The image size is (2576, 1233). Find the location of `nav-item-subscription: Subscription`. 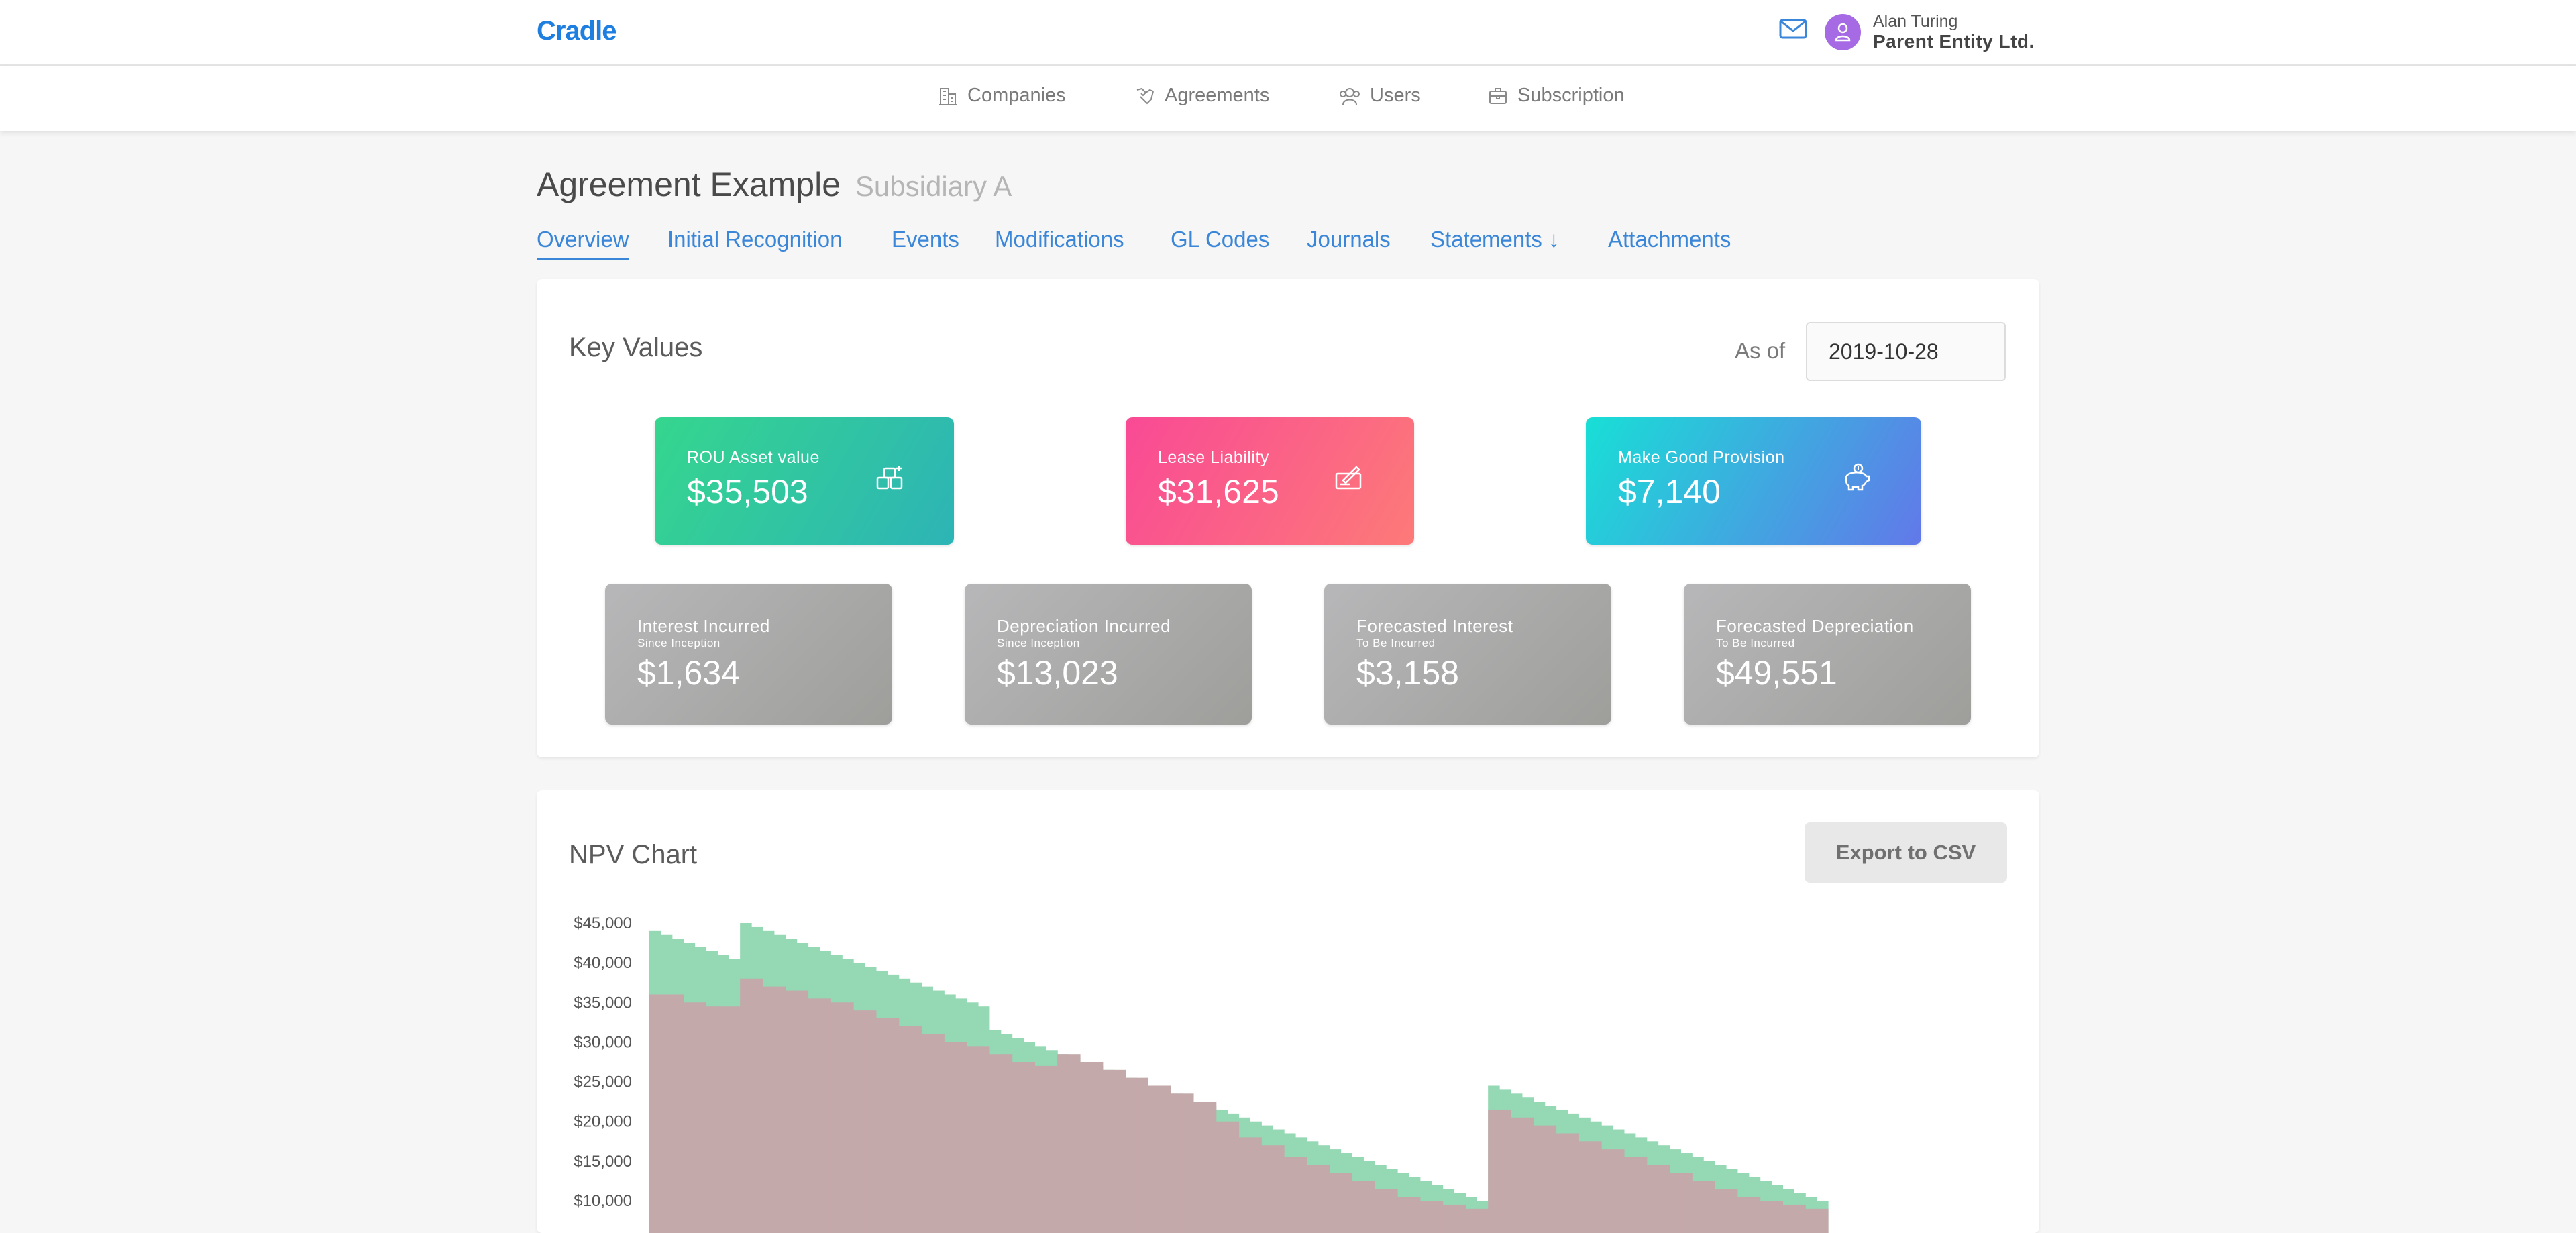

nav-item-subscription: Subscription is located at coordinates (1556, 96).